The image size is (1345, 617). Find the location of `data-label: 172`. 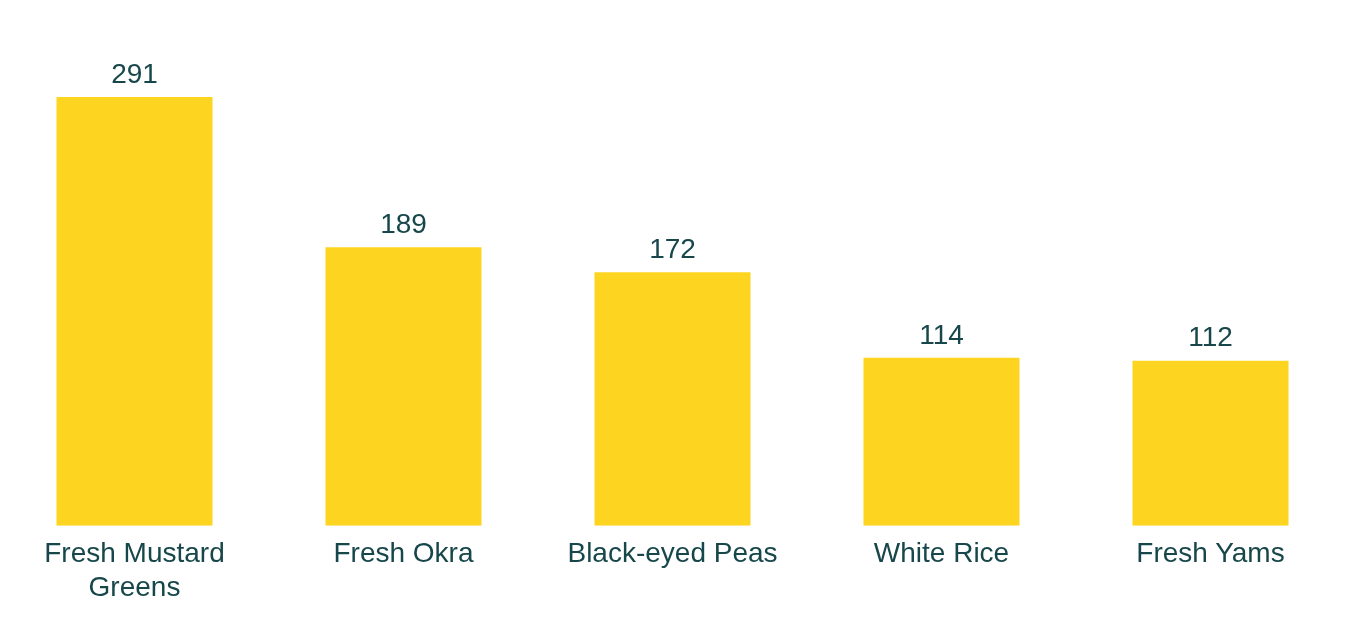

data-label: 172 is located at coordinates (672, 249).